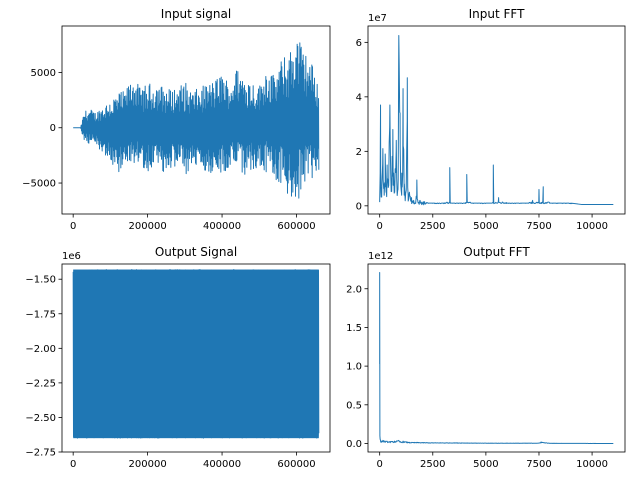 The image size is (640, 480). What do you see at coordinates (196, 252) in the screenshot?
I see `subplot-title: Output Signal` at bounding box center [196, 252].